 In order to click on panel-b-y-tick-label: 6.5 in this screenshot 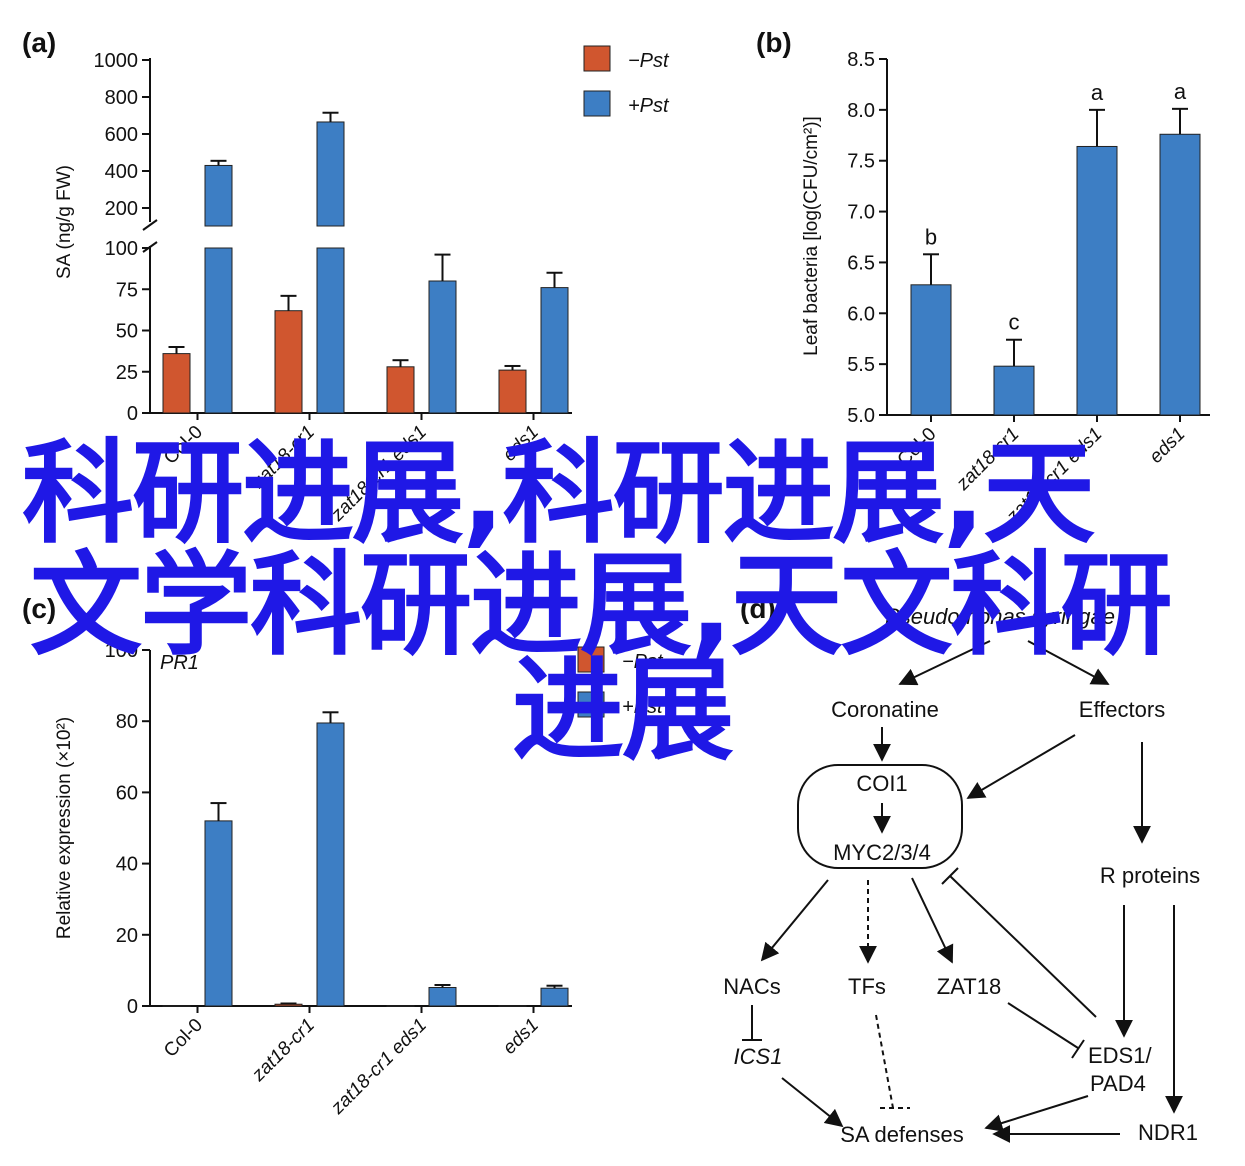, I will do `click(861, 263)`.